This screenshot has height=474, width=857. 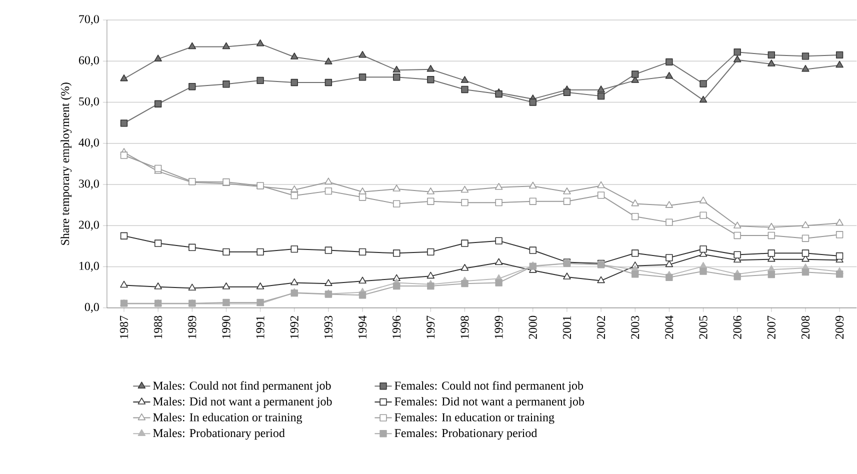 What do you see at coordinates (227, 418) in the screenshot?
I see `legend-label: Males: In education or training` at bounding box center [227, 418].